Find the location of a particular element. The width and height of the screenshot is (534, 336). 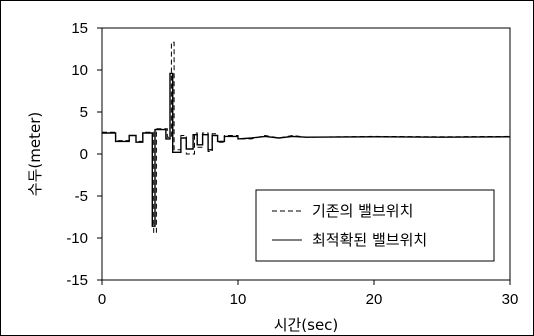

y-tick-label: 15 is located at coordinates (79, 28).